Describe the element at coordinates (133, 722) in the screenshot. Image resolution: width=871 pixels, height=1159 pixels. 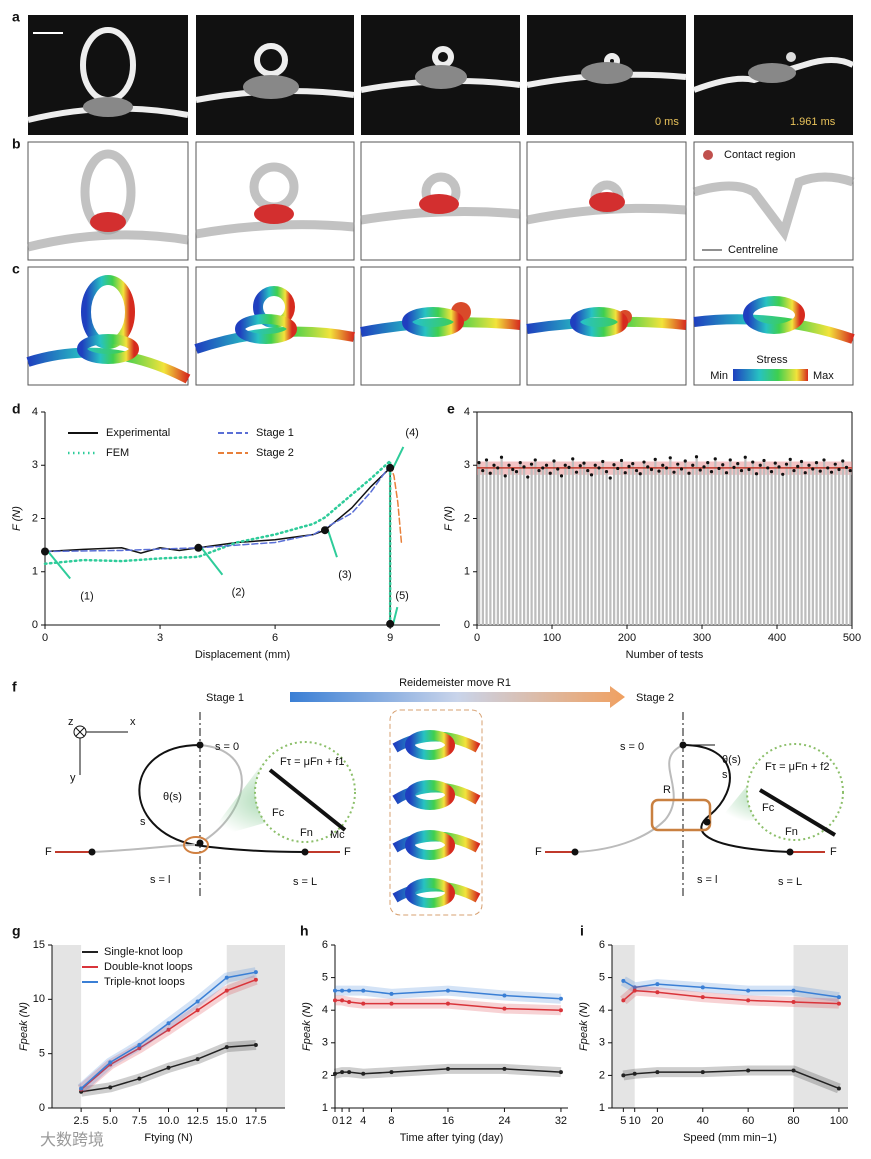
I see `axis-name: x` at that location.